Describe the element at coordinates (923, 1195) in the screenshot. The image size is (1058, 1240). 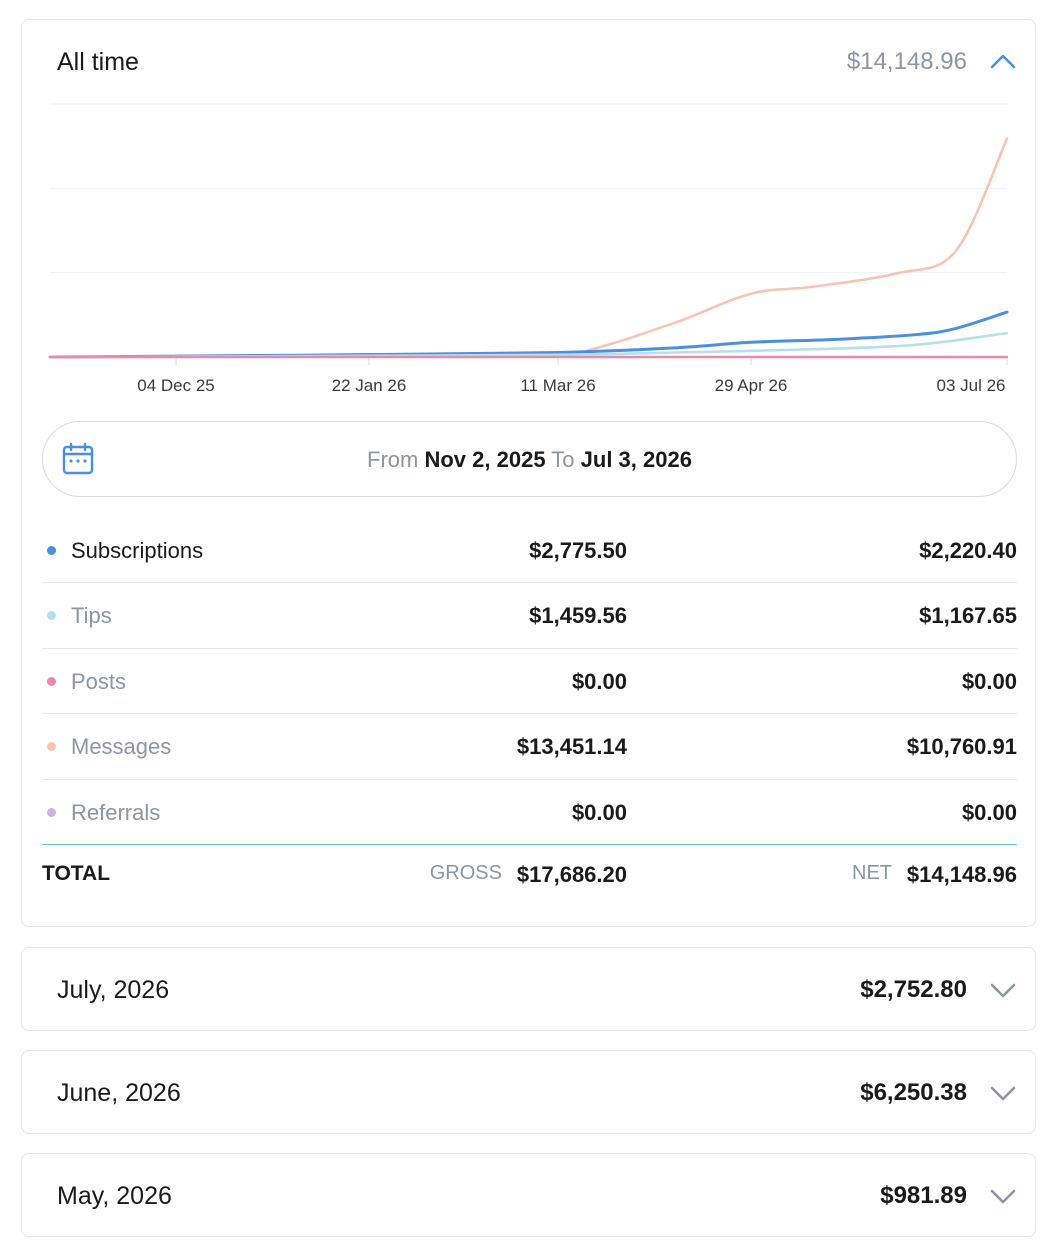
I see `month-total: $981.89` at that location.